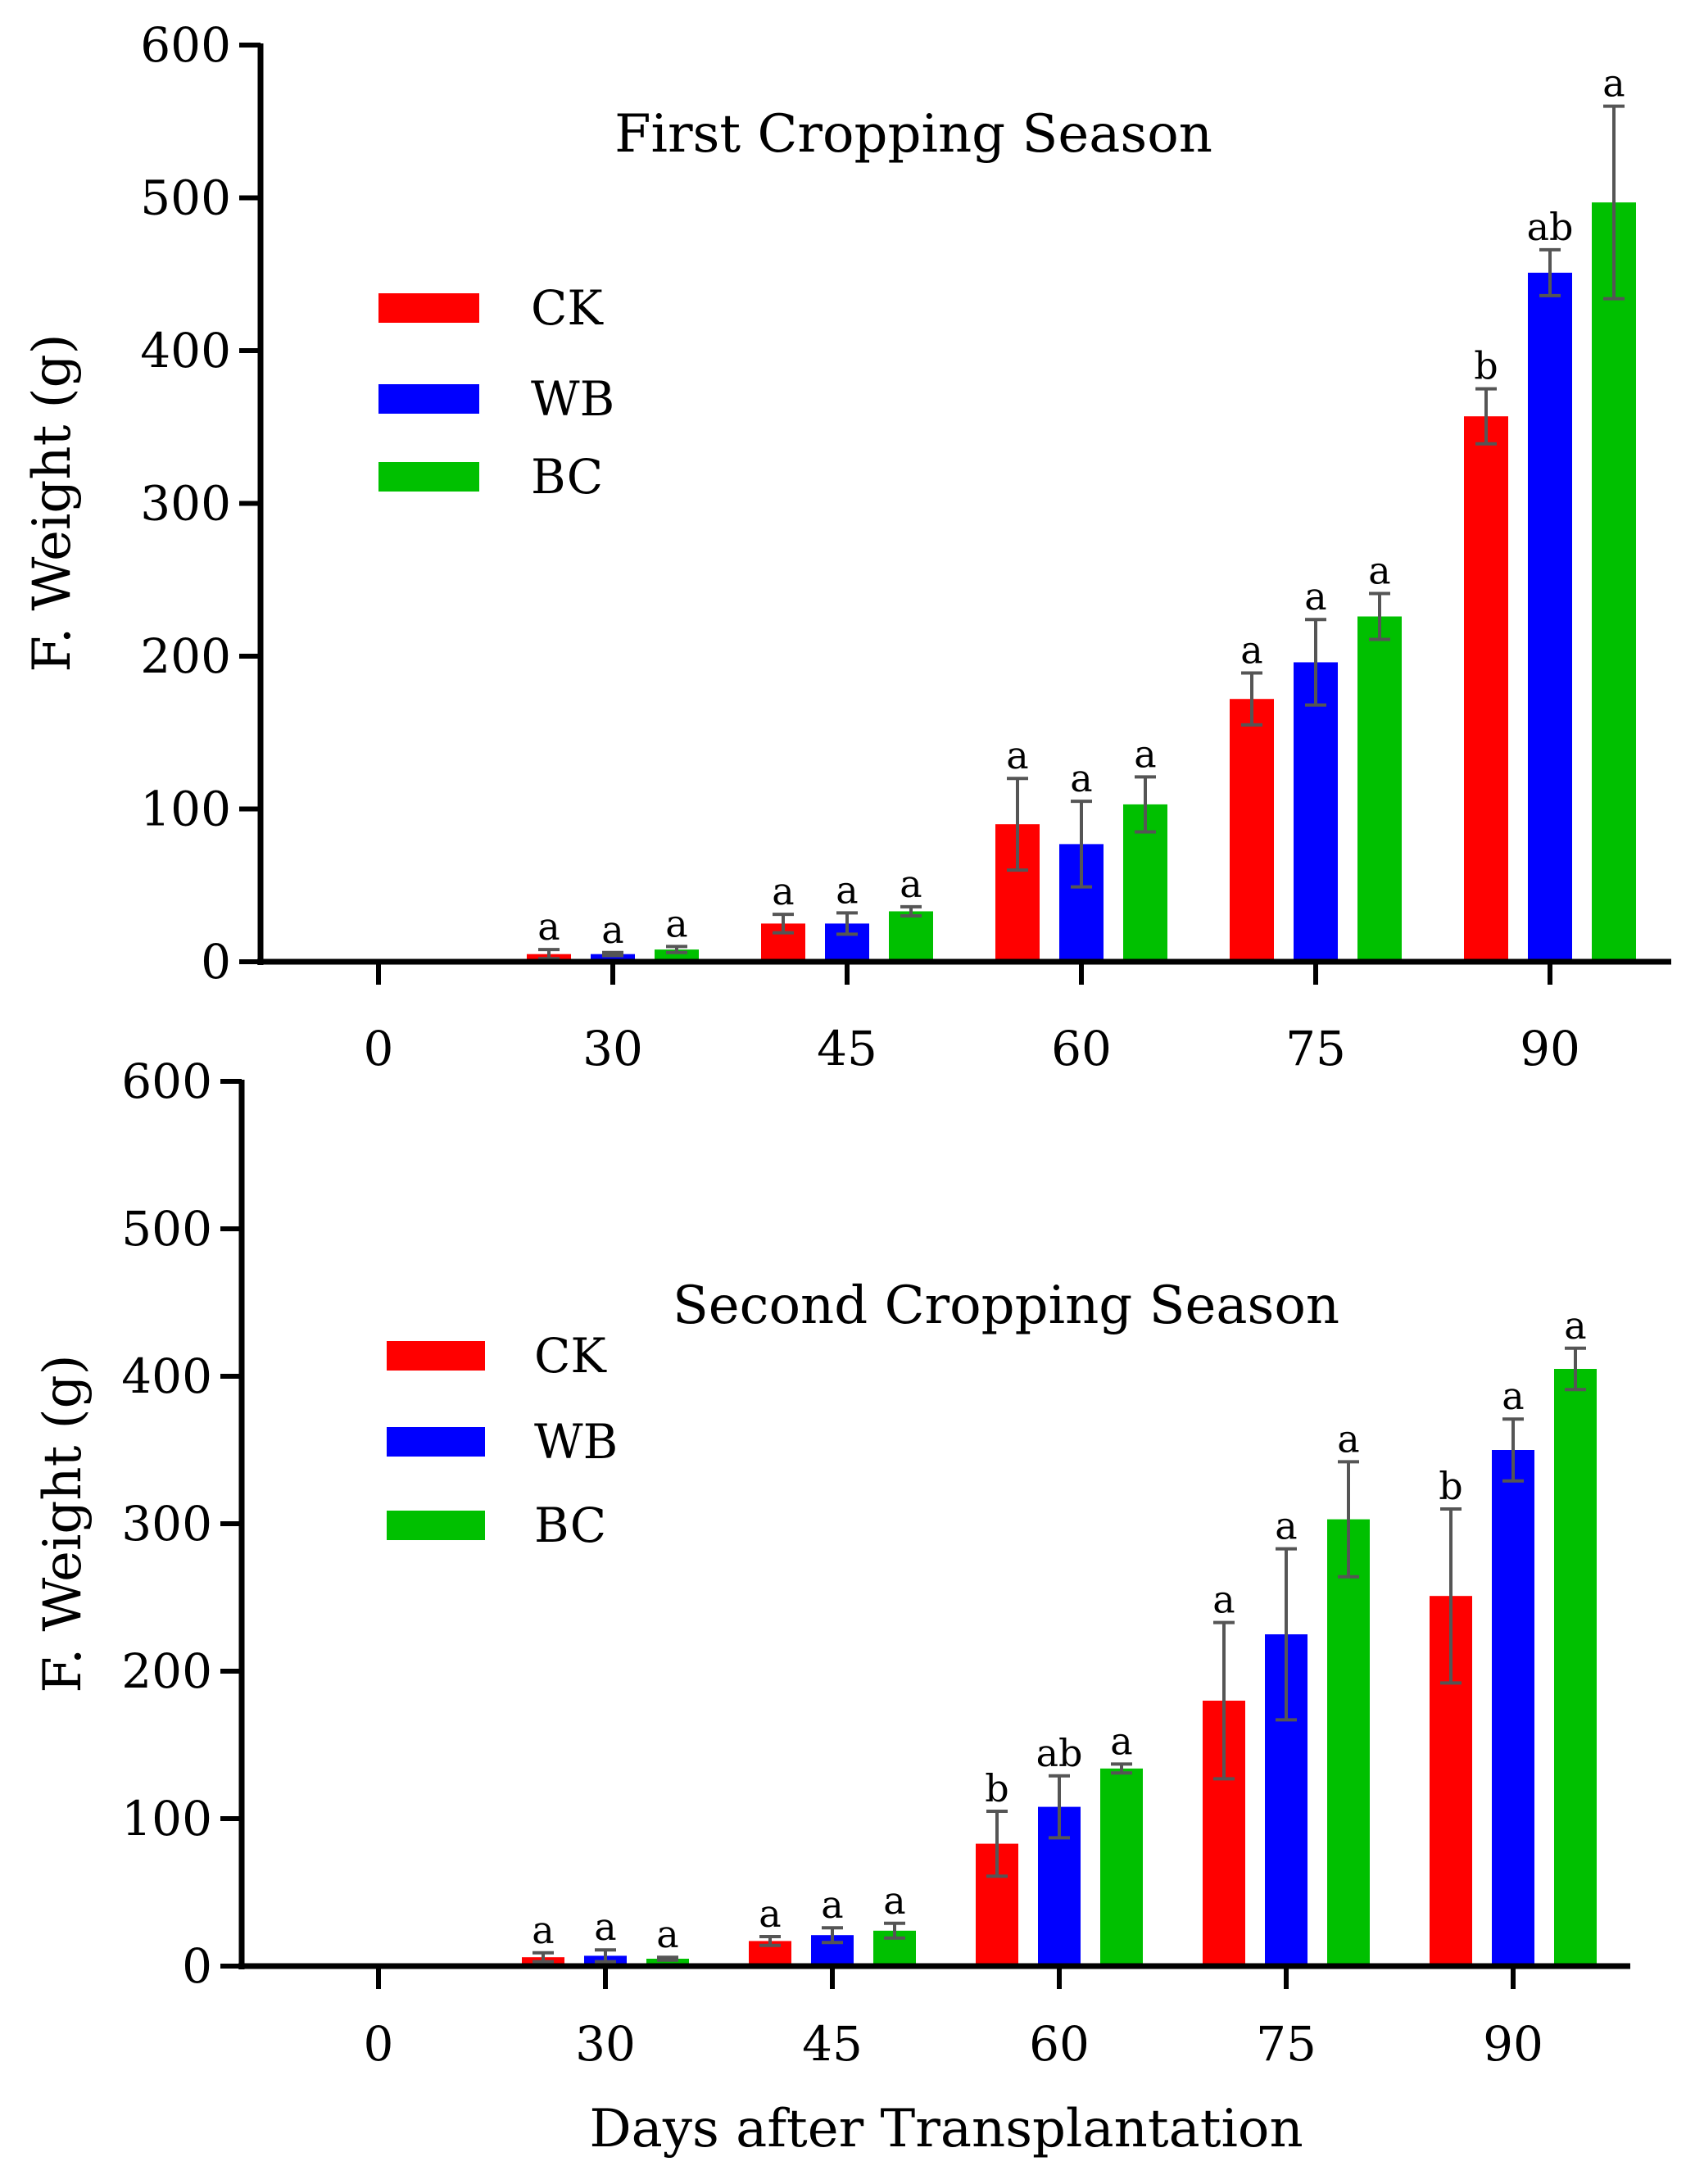 Image resolution: width=1695 pixels, height=2184 pixels. What do you see at coordinates (185, 504) in the screenshot?
I see `y-tick-label: 300` at bounding box center [185, 504].